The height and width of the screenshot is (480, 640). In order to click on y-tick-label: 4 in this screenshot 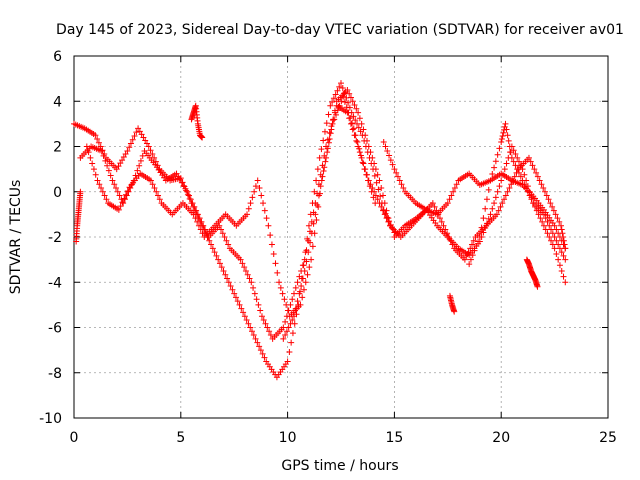, I will do `click(57, 102)`.